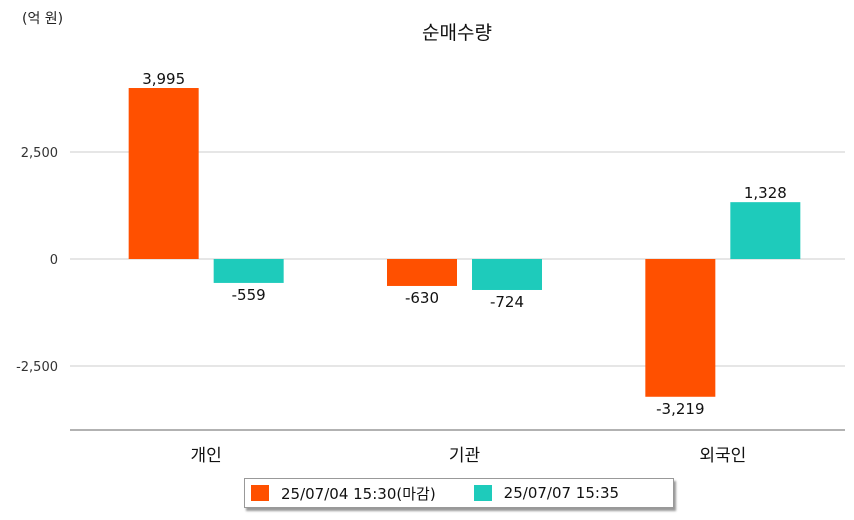 The height and width of the screenshot is (520, 854). What do you see at coordinates (680, 409) in the screenshot?
I see `data-label: -3,219` at bounding box center [680, 409].